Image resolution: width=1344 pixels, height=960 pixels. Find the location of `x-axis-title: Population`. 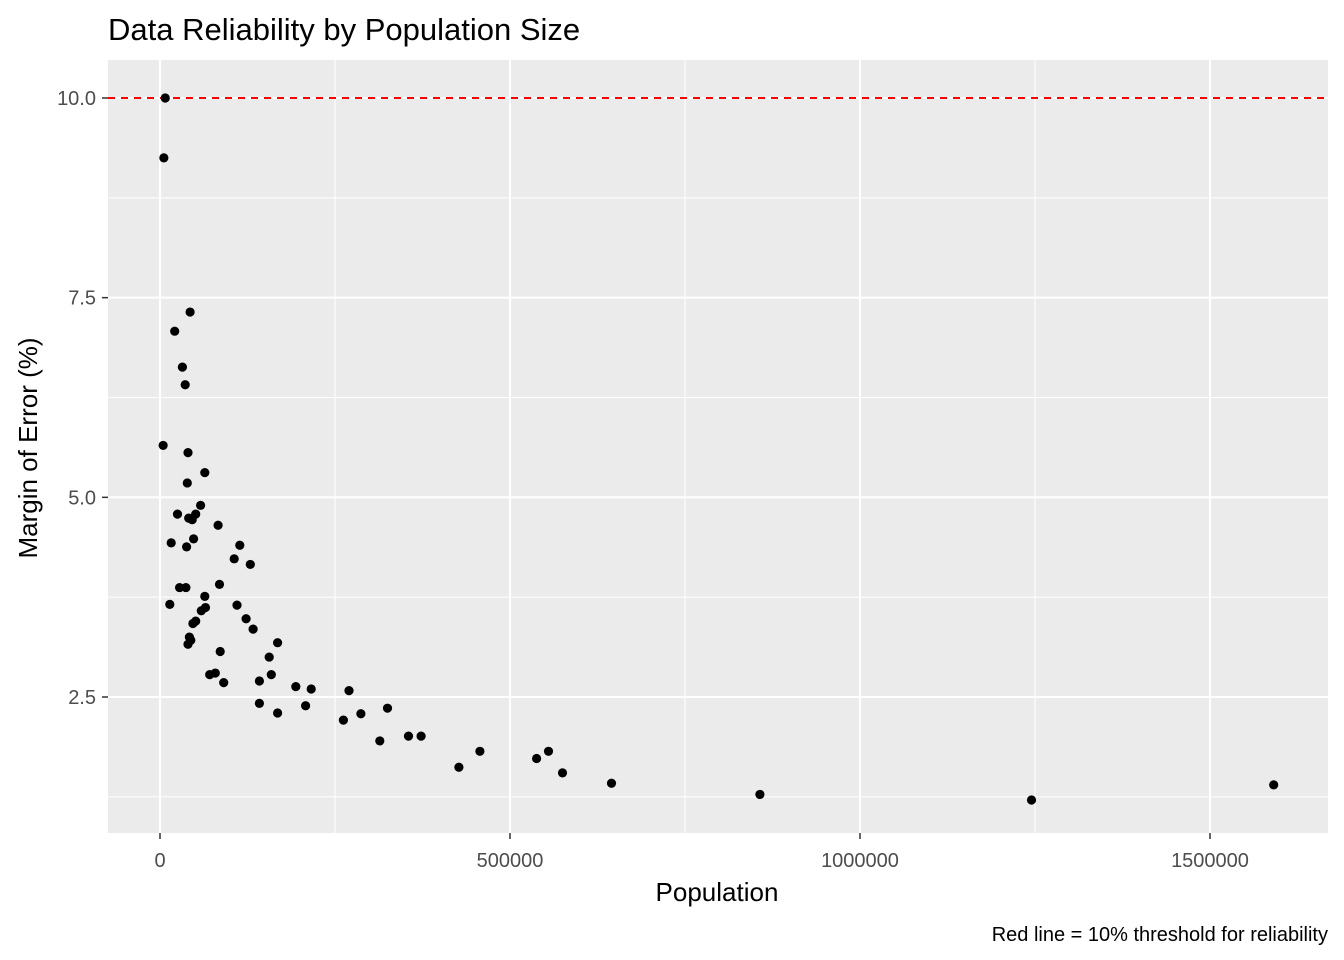

x-axis-title: Population is located at coordinates (717, 892).